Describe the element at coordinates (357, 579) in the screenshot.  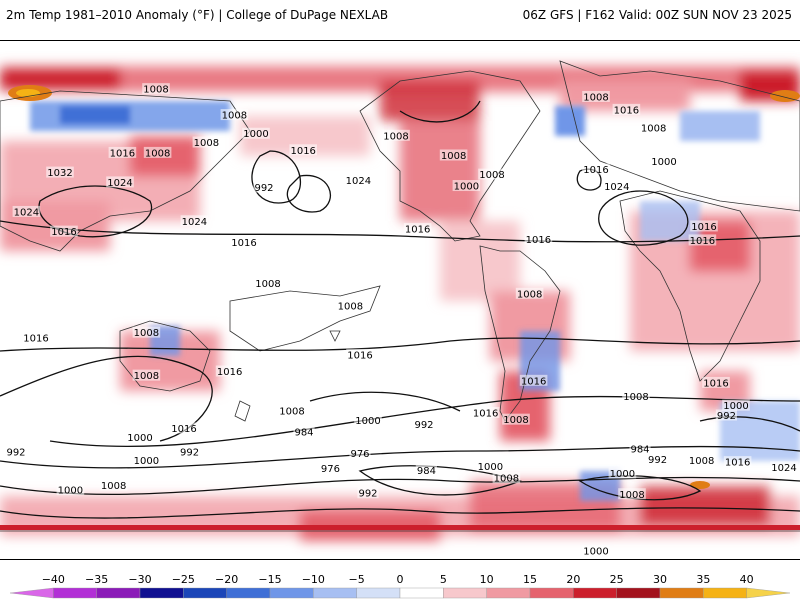
I see `colorbar-tick-label: −5` at that location.